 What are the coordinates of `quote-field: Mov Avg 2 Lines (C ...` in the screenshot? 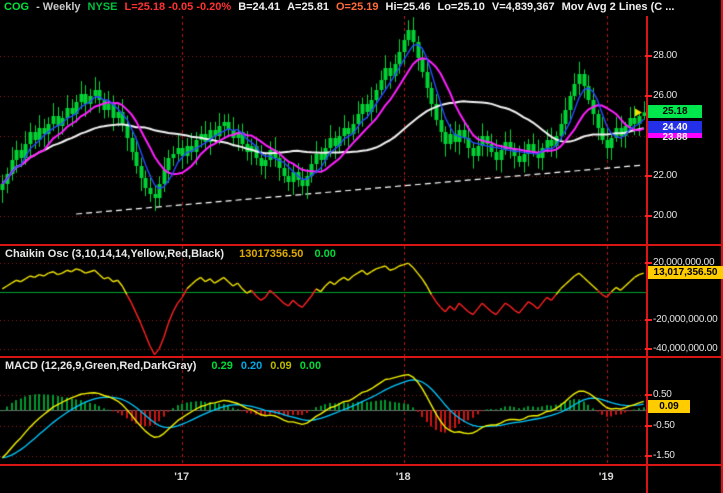 It's located at (618, 7).